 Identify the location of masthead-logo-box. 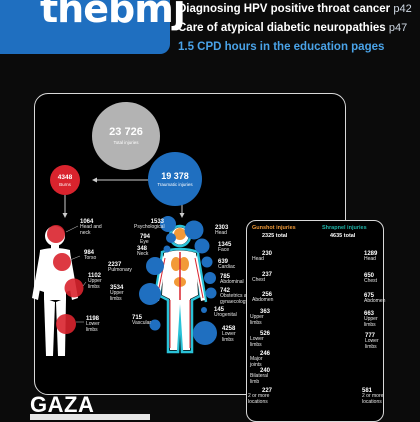
(85, 27).